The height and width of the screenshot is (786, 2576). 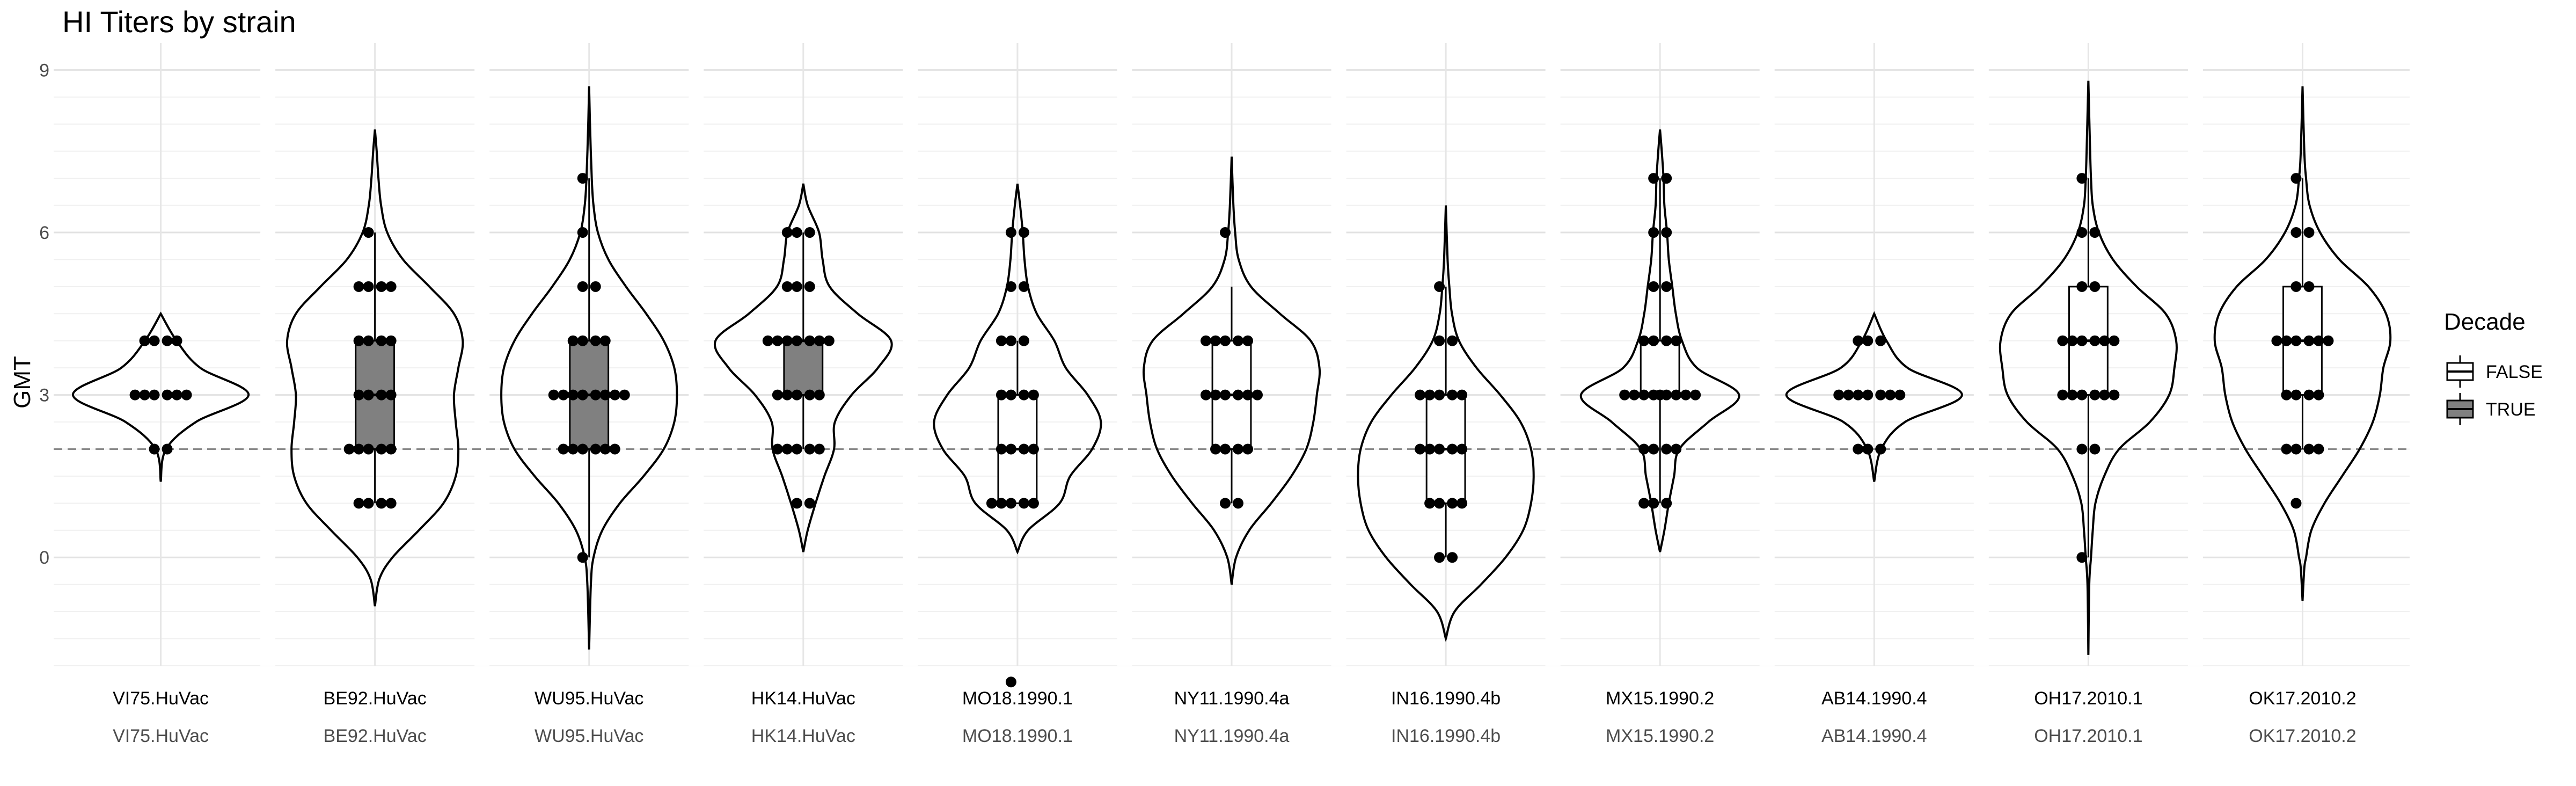 What do you see at coordinates (2511, 409) in the screenshot?
I see `legend-label: TRUE` at bounding box center [2511, 409].